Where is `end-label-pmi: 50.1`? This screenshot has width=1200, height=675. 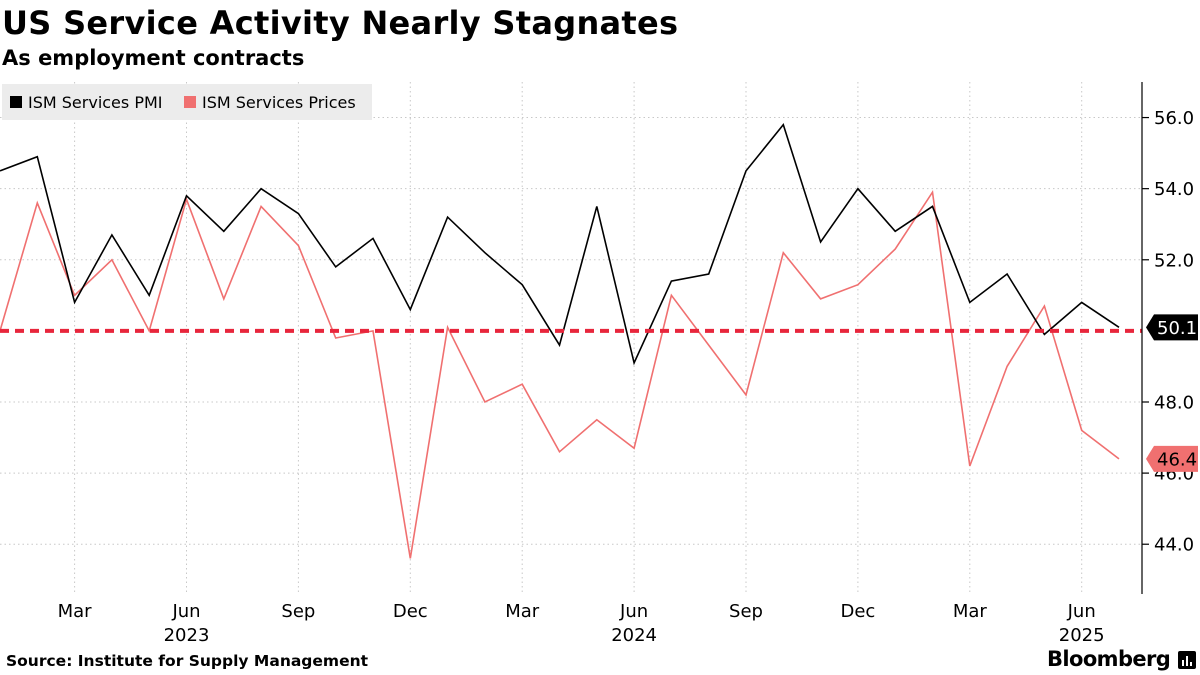
end-label-pmi: 50.1 is located at coordinates (1177, 328).